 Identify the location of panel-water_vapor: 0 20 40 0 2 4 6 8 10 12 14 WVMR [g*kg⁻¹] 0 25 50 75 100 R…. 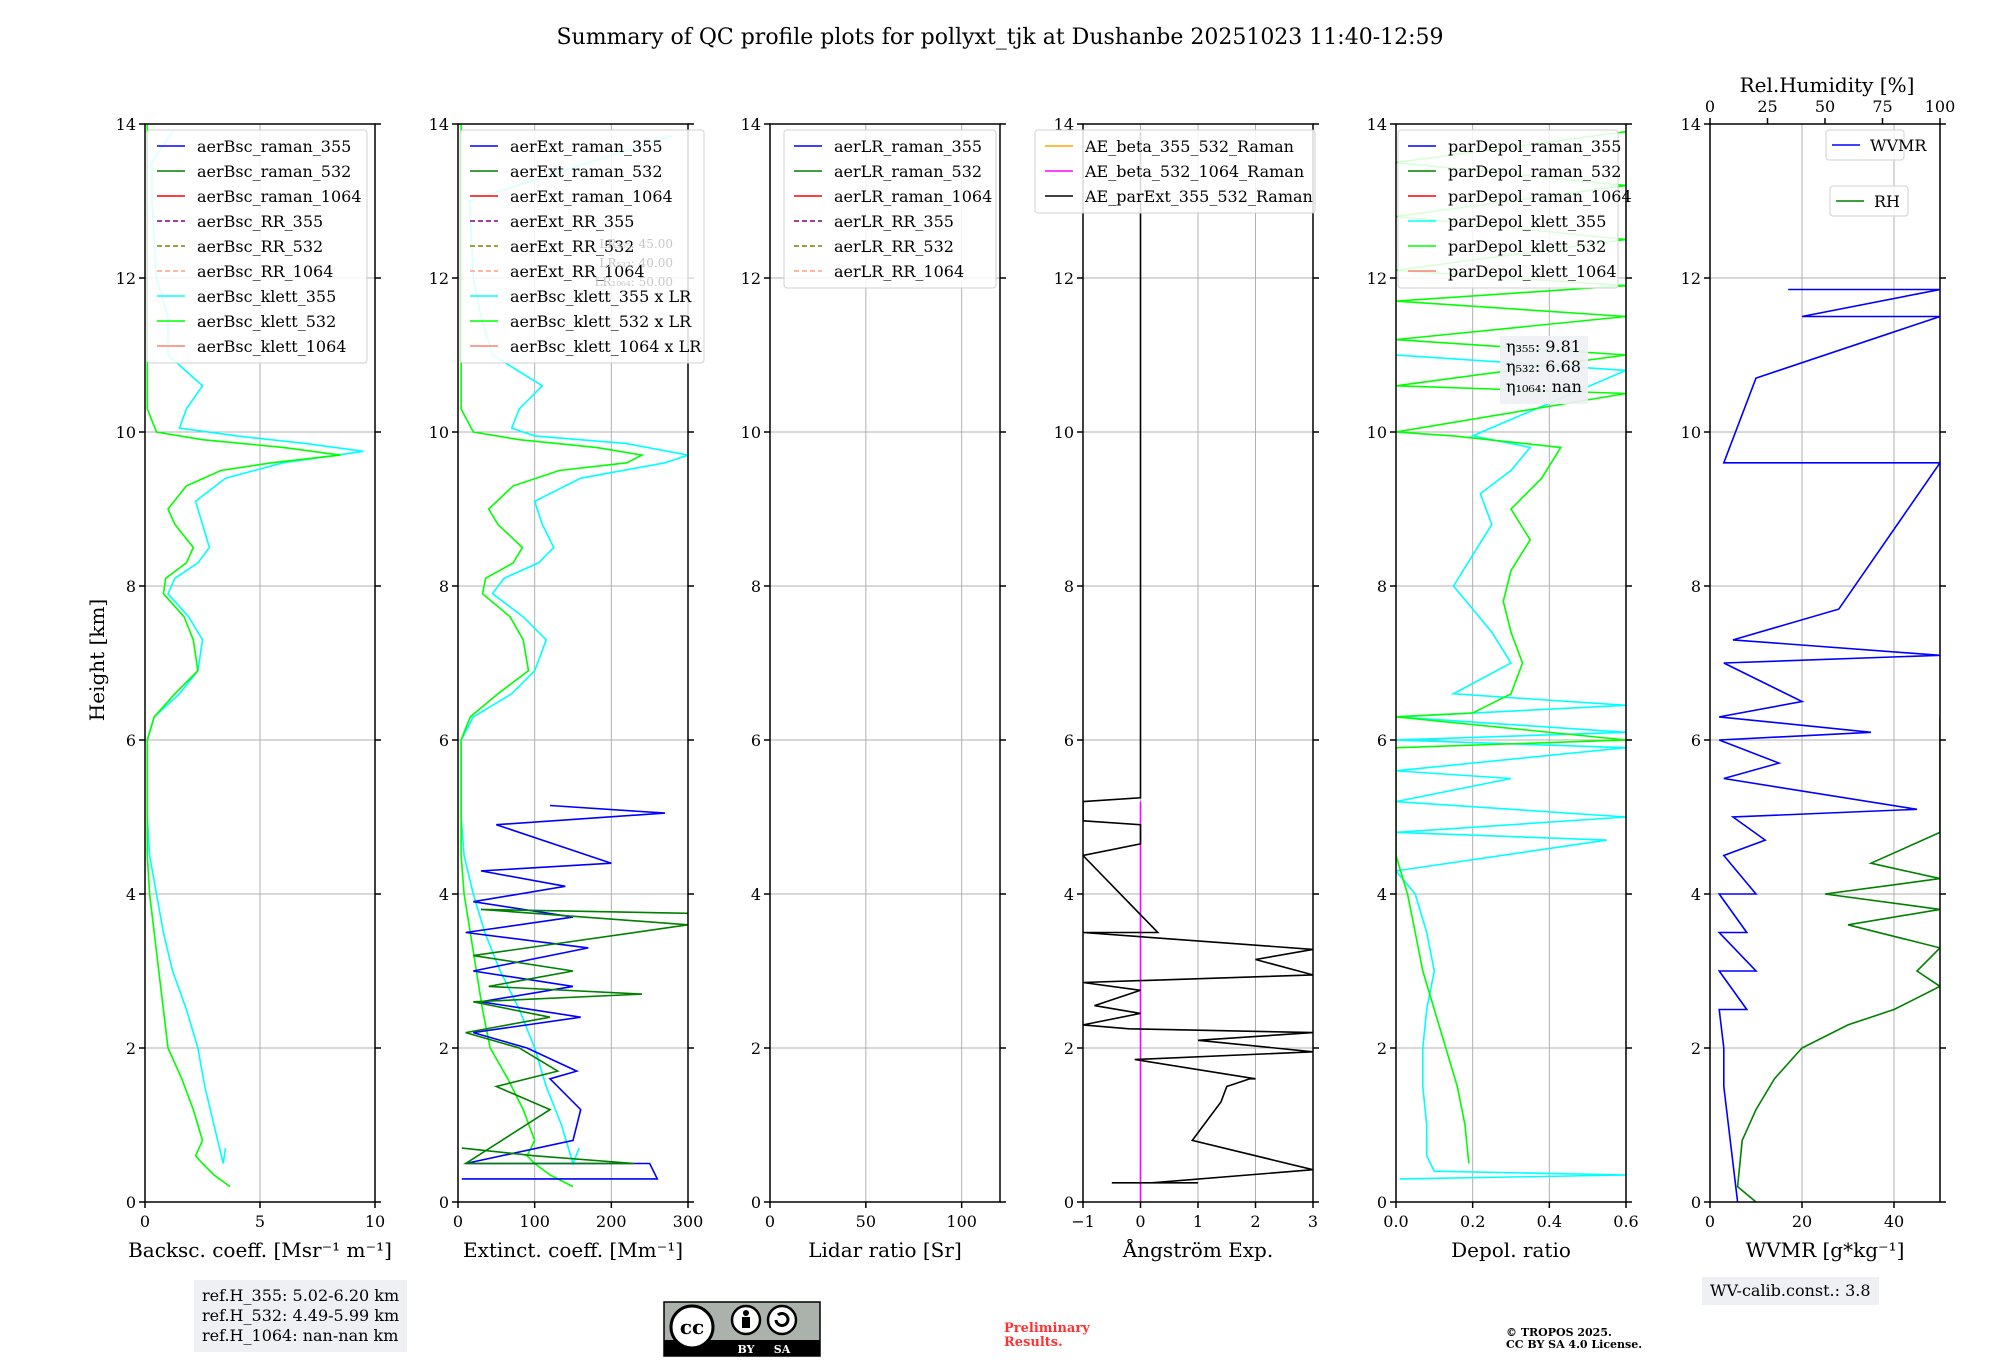
(1818, 667).